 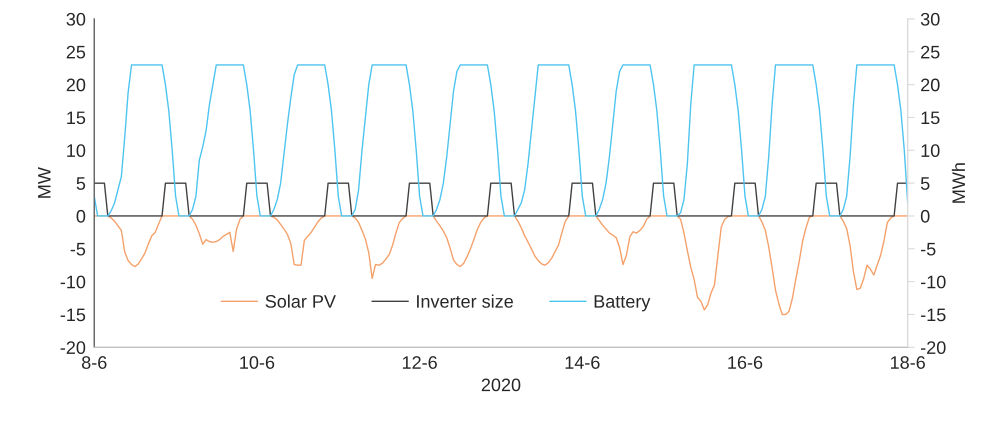 I want to click on y2-tick-label: 5, so click(x=925, y=183).